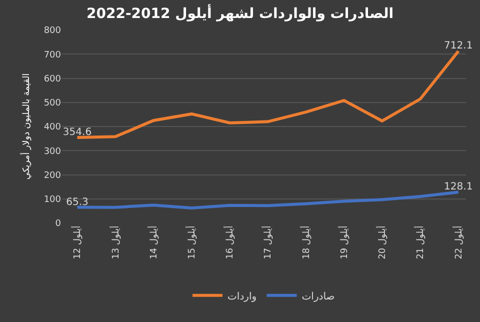  What do you see at coordinates (382, 243) in the screenshot?
I see `x-tick-label: 20 أيلول` at bounding box center [382, 243].